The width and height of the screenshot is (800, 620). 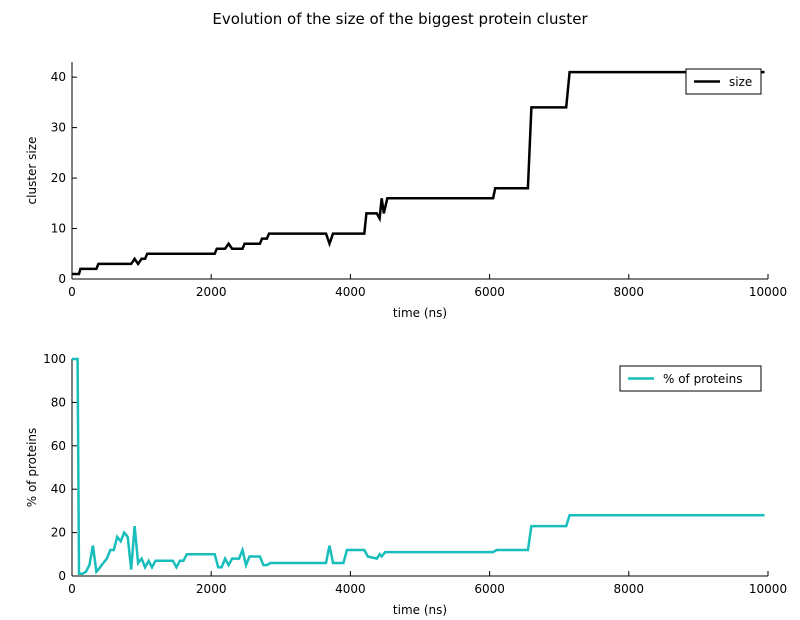 What do you see at coordinates (58, 446) in the screenshot?
I see `y-tick-label: 60` at bounding box center [58, 446].